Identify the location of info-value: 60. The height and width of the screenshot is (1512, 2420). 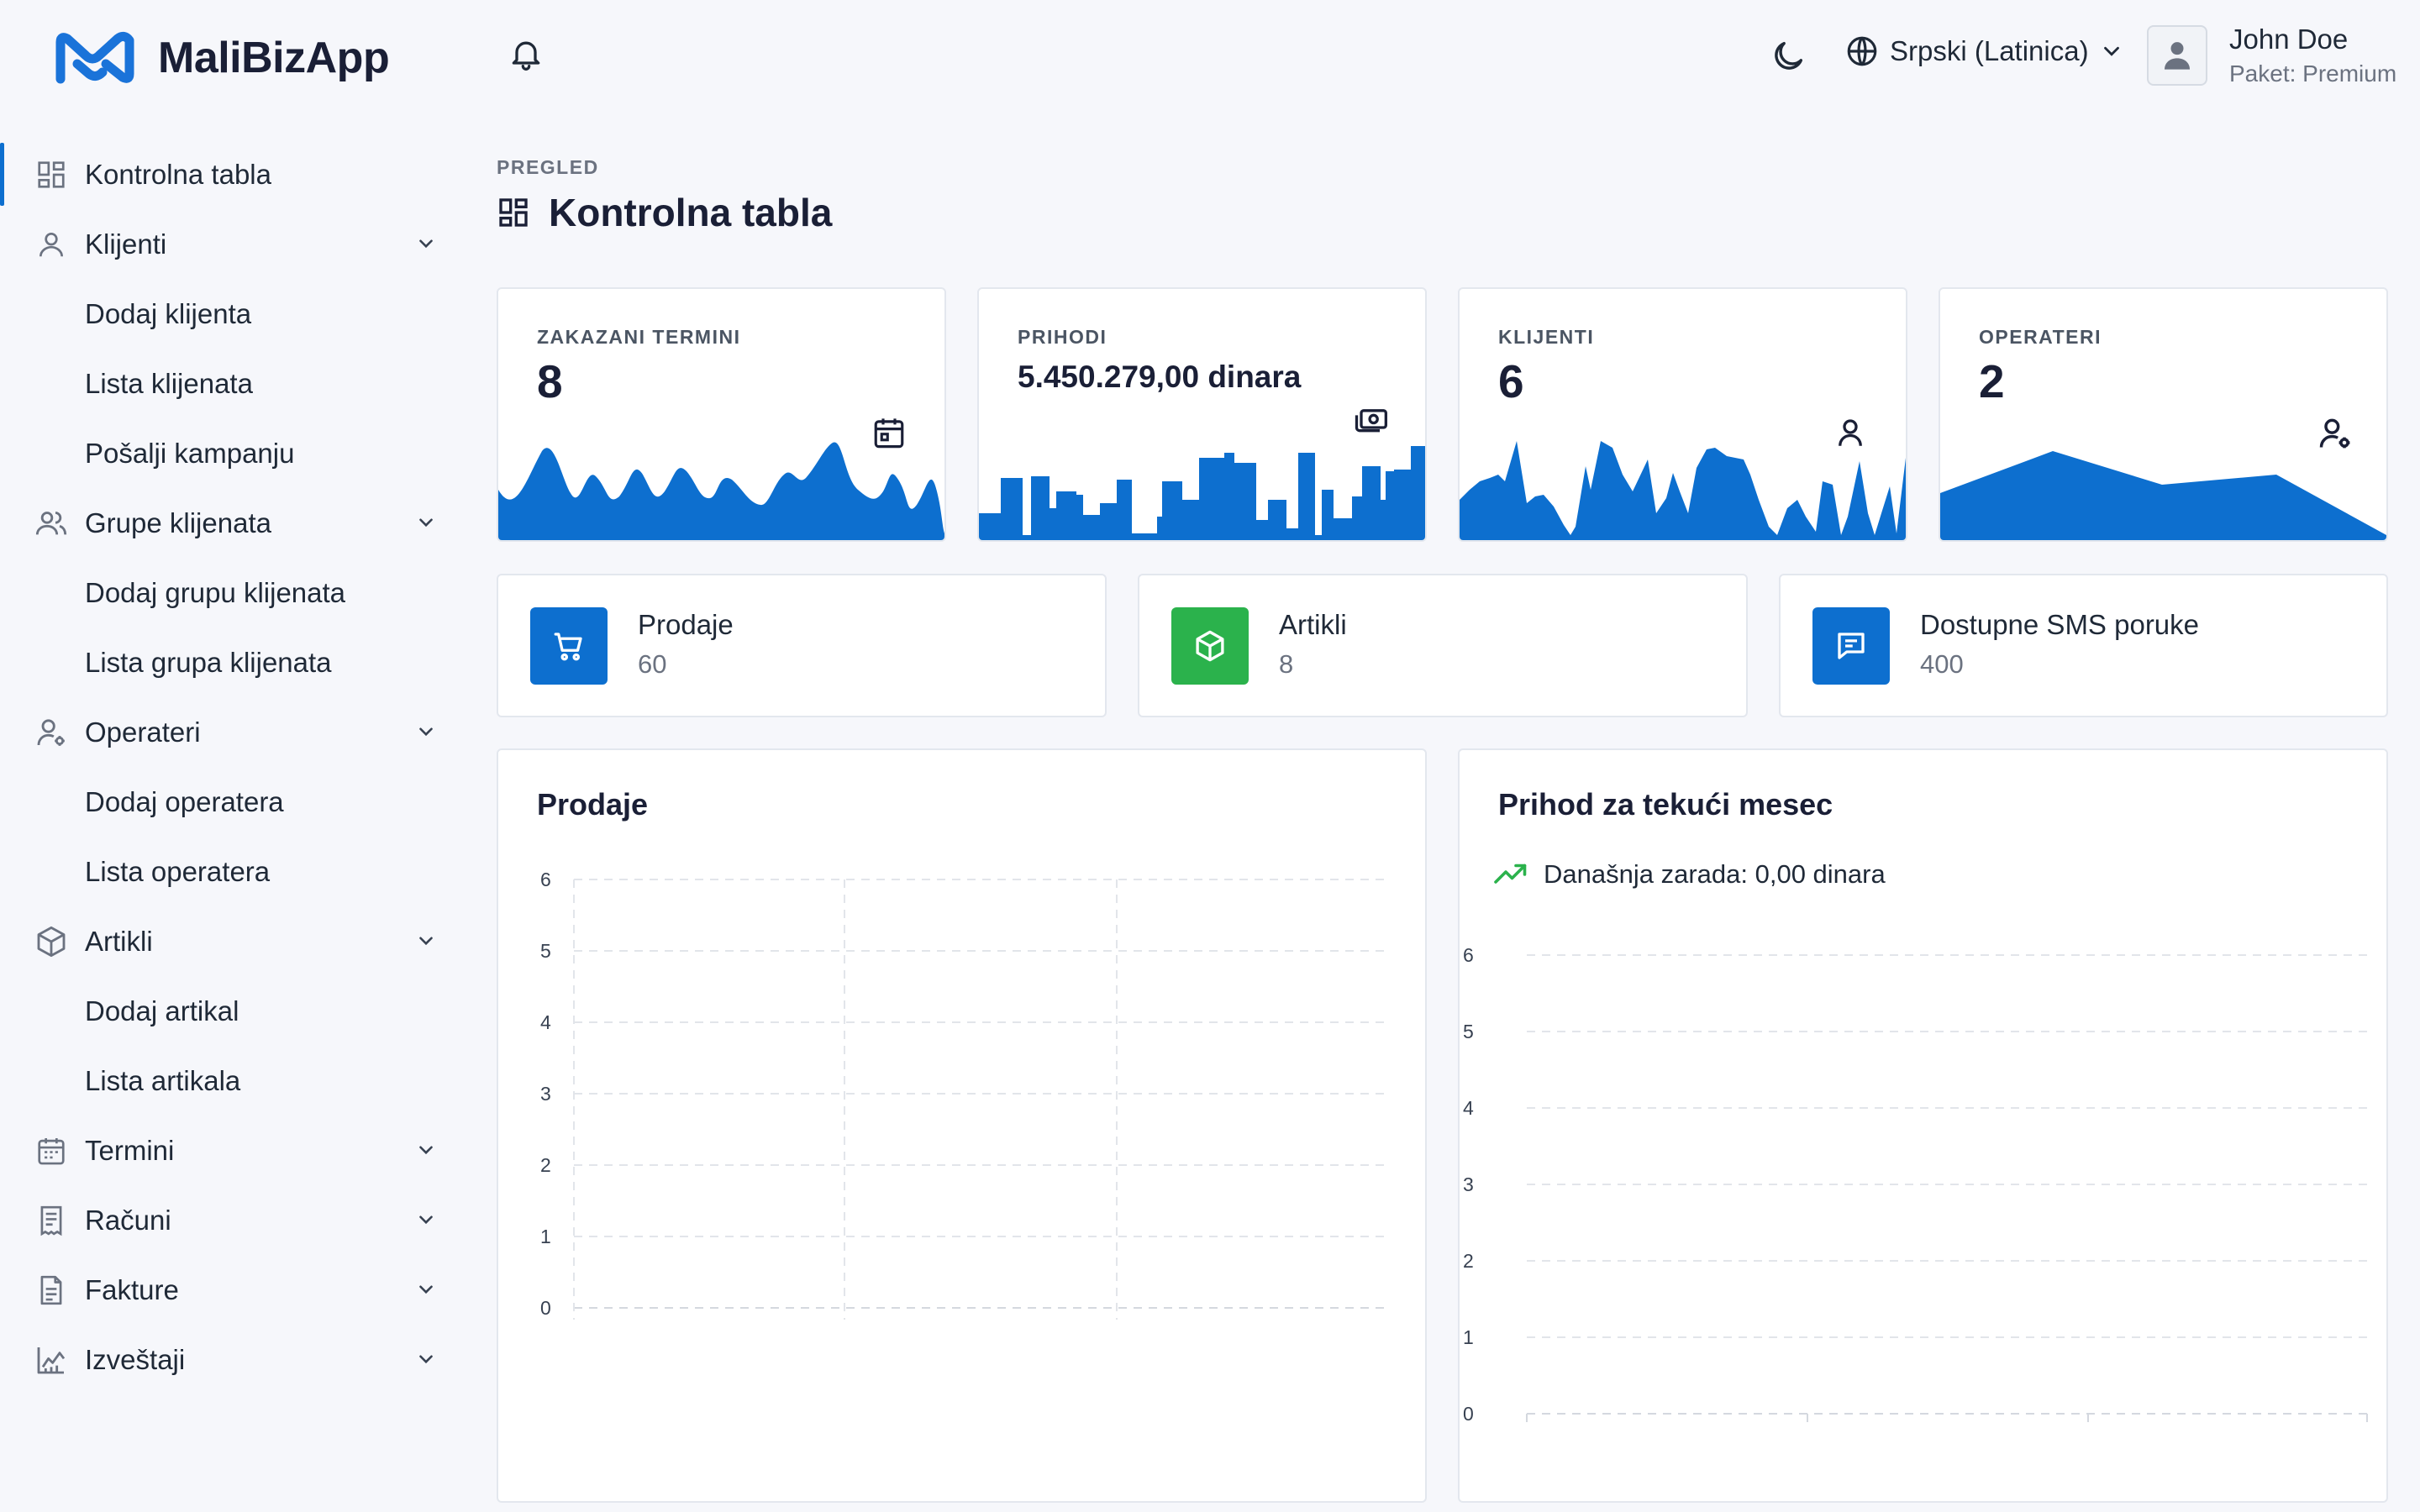
(652, 664).